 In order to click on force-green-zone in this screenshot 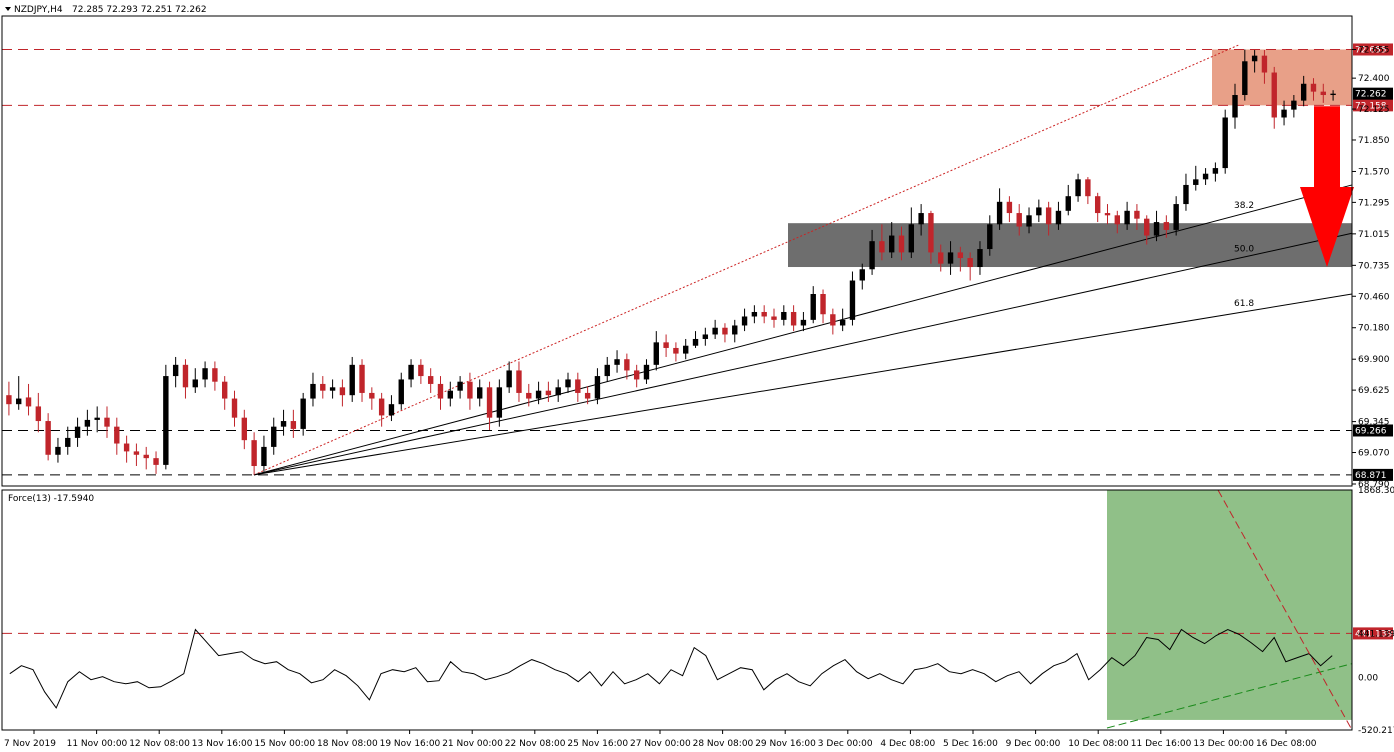, I will do `click(1229, 605)`.